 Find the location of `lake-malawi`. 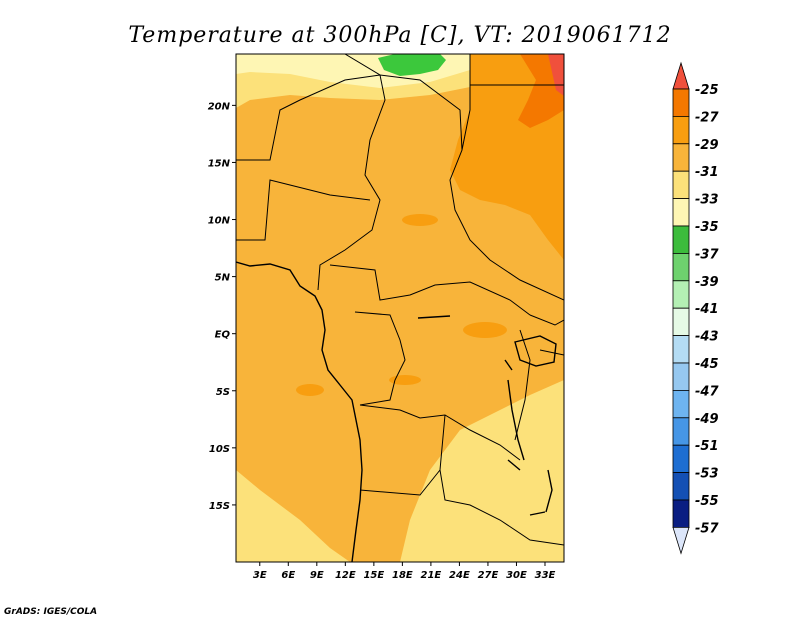

lake-malawi is located at coordinates (549, 491).